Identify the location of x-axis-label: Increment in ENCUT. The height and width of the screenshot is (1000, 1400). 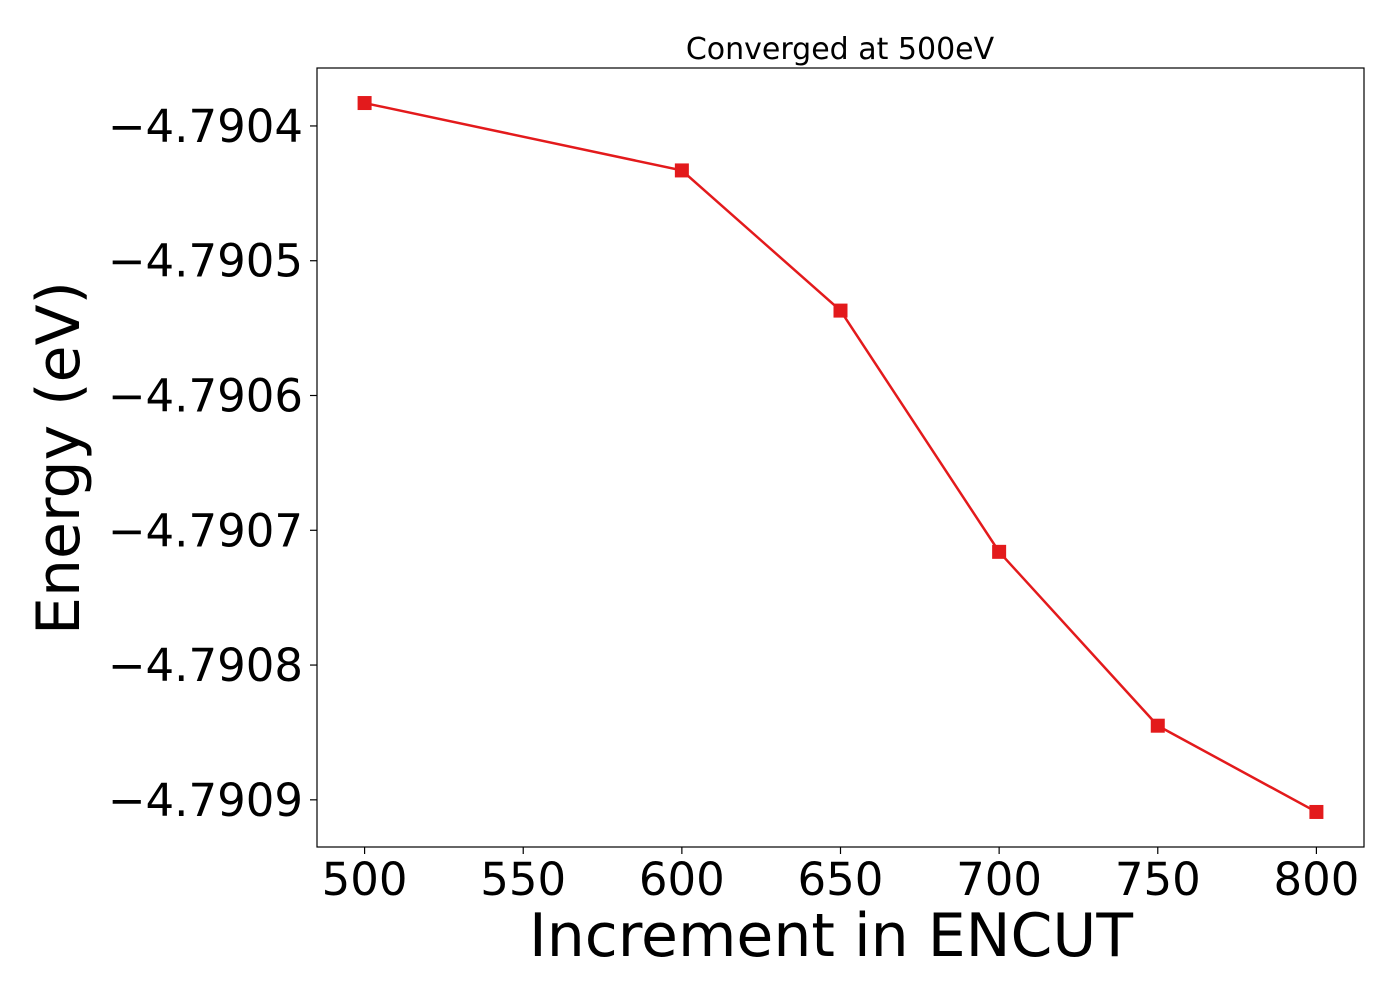
(831, 936).